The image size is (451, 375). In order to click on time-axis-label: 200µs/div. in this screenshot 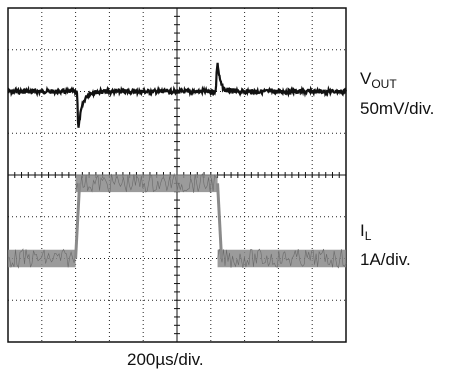, I will do `click(165, 359)`.